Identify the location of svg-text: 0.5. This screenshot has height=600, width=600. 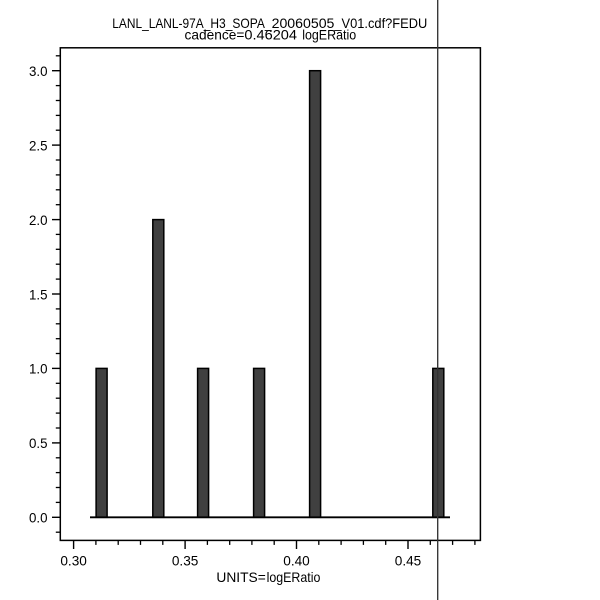
(38, 443).